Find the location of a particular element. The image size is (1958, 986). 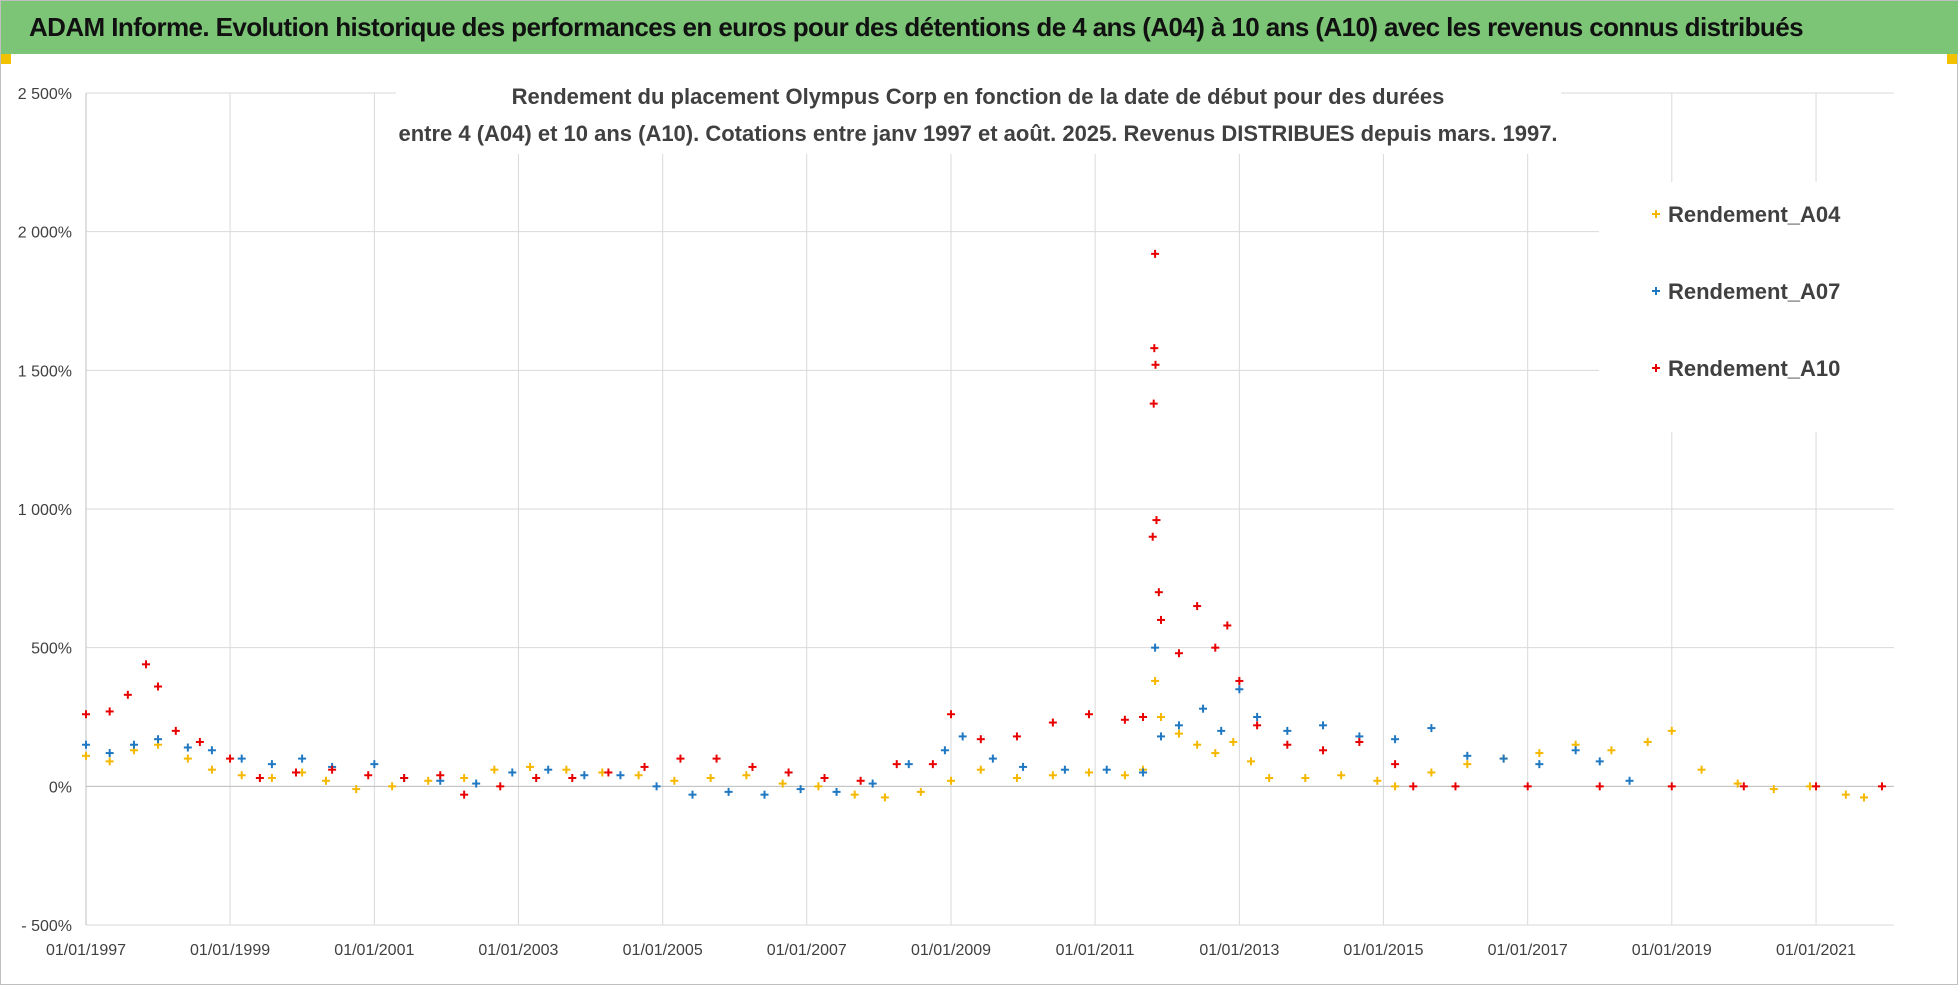

legend-label: Rendement_A04 is located at coordinates (1754, 214).